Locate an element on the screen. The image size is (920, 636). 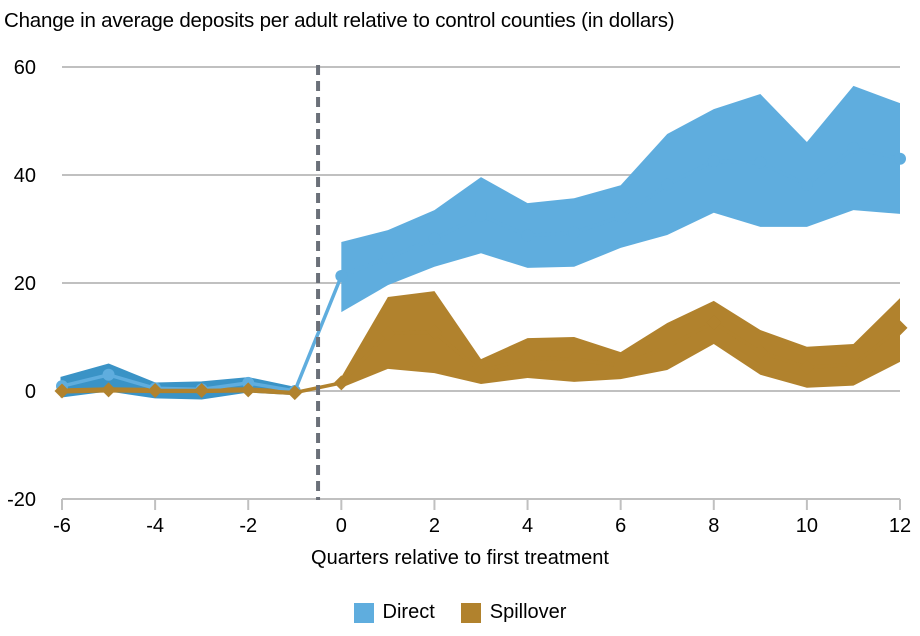
x-tick-label: -4 is located at coordinates (155, 526).